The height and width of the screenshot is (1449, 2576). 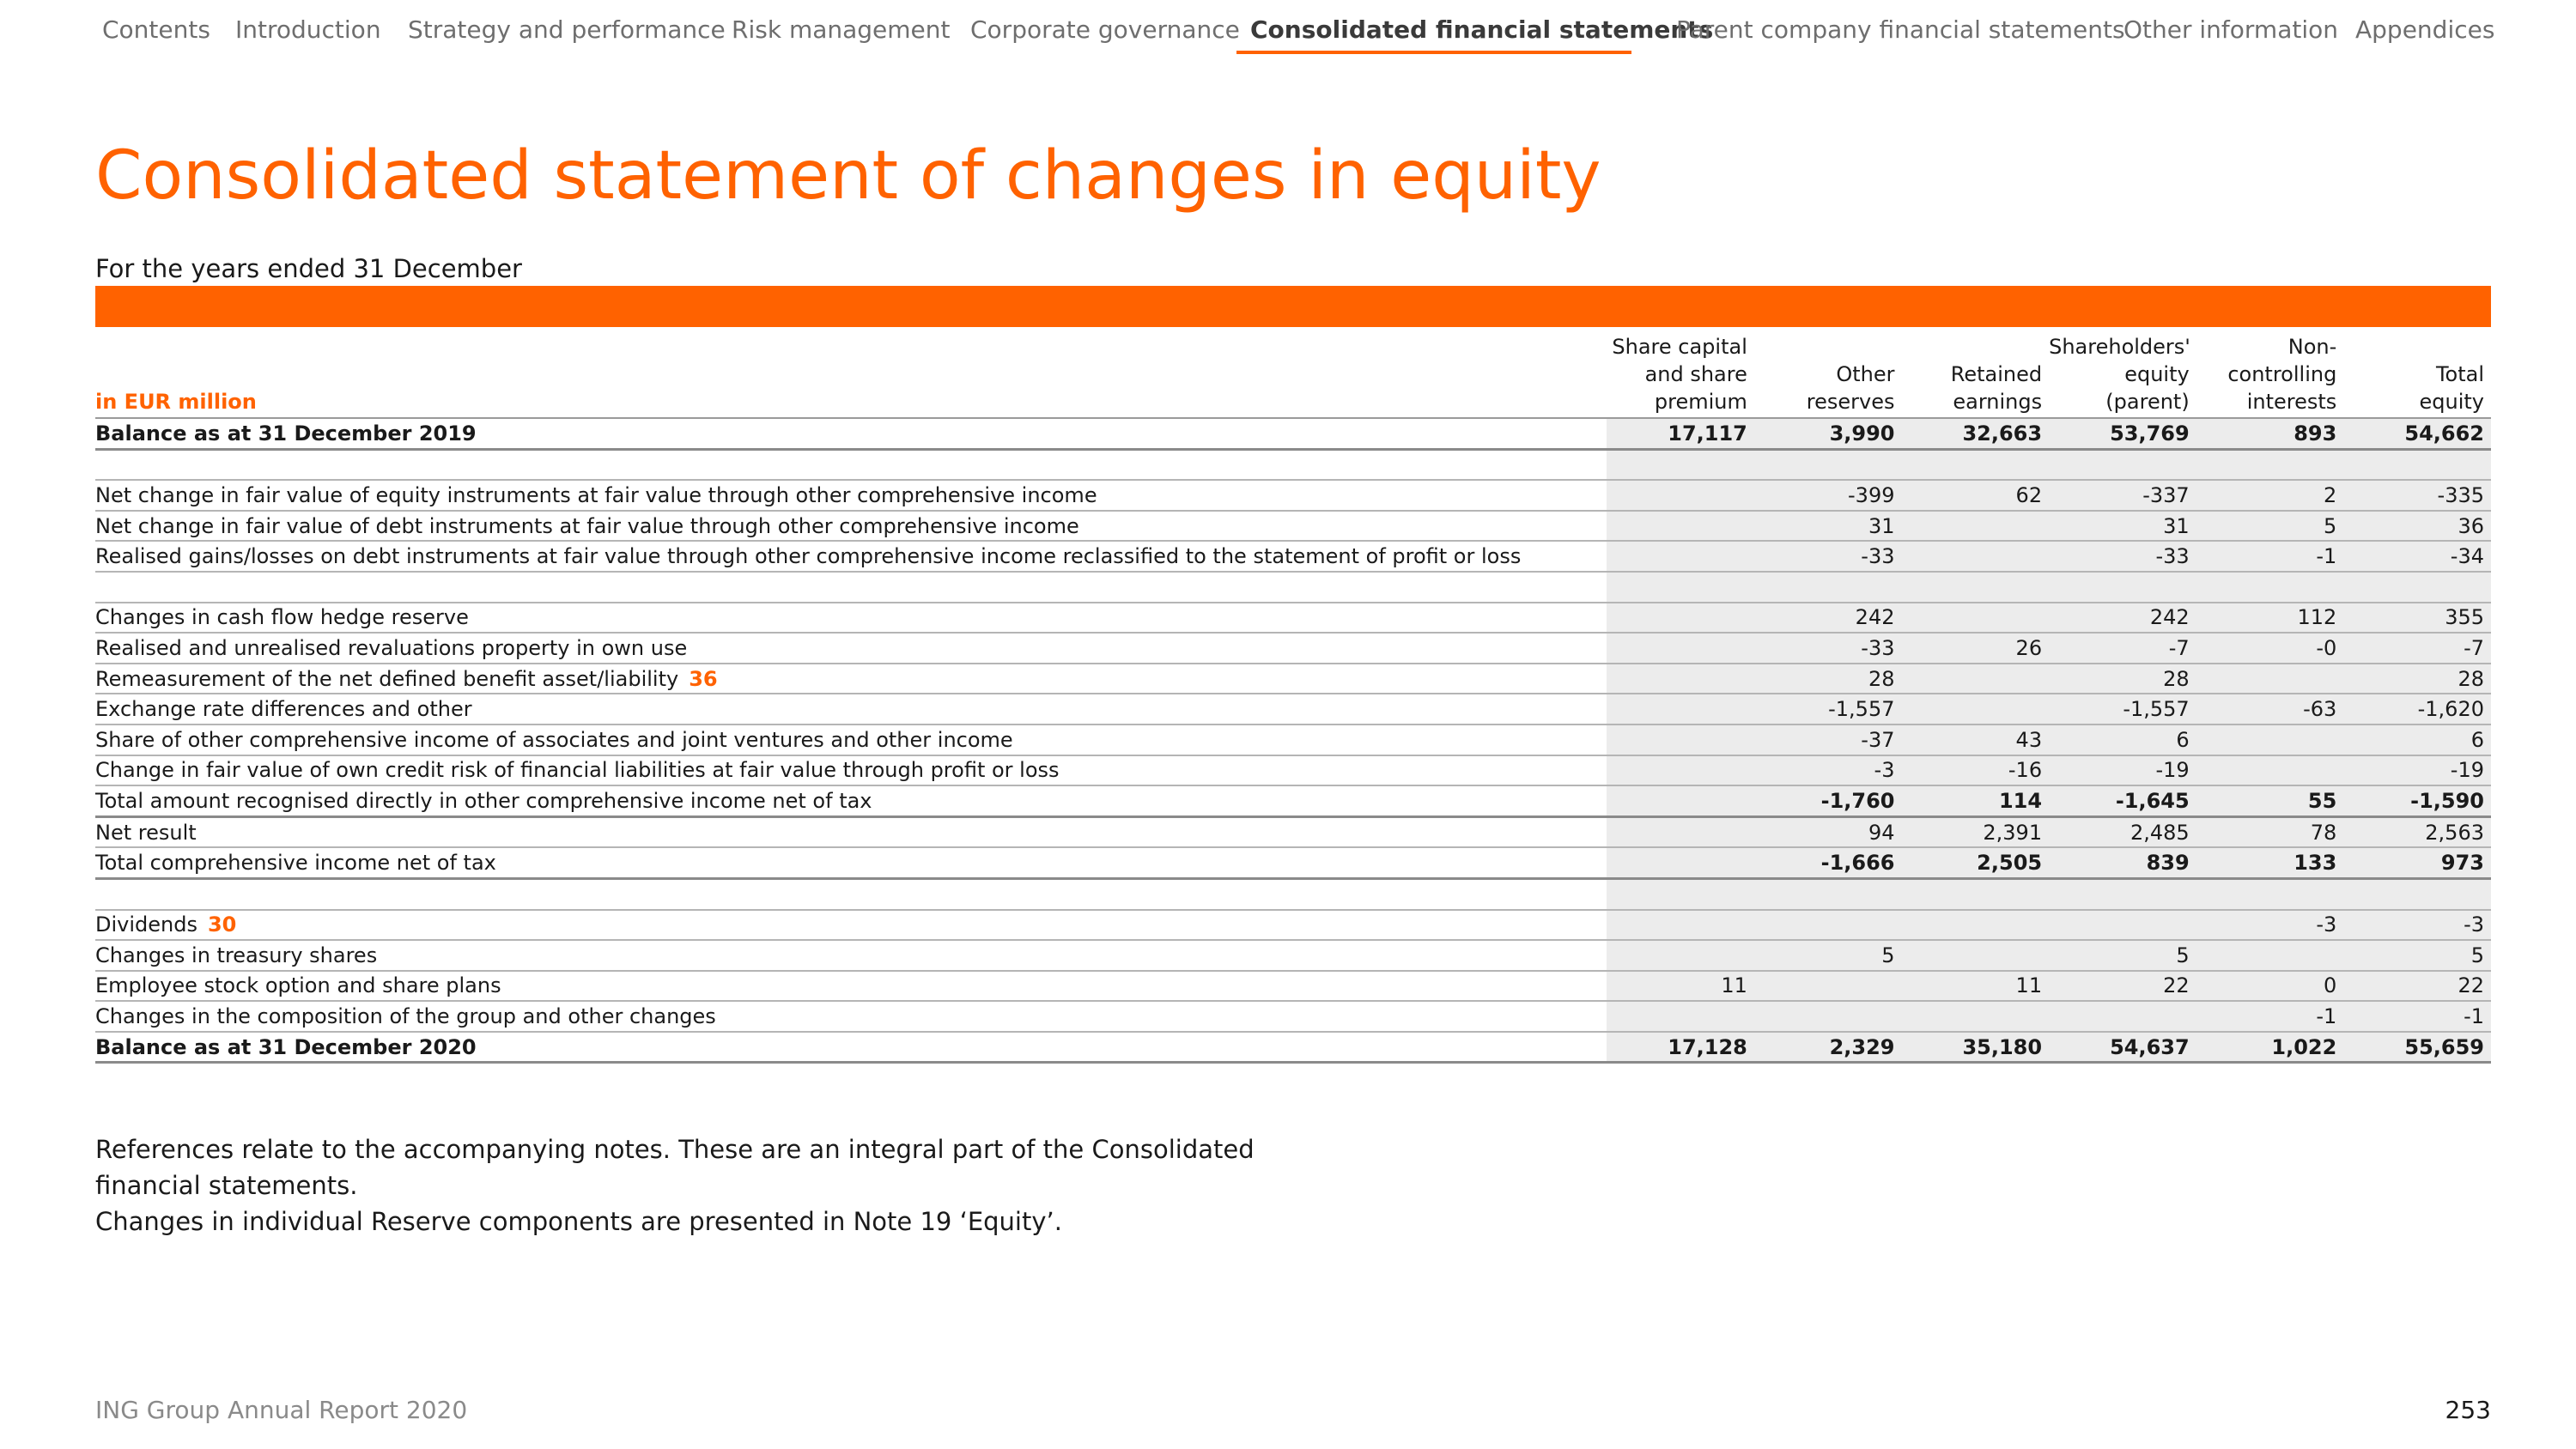 I want to click on nav-item-appendices: Appendices, so click(x=2425, y=29).